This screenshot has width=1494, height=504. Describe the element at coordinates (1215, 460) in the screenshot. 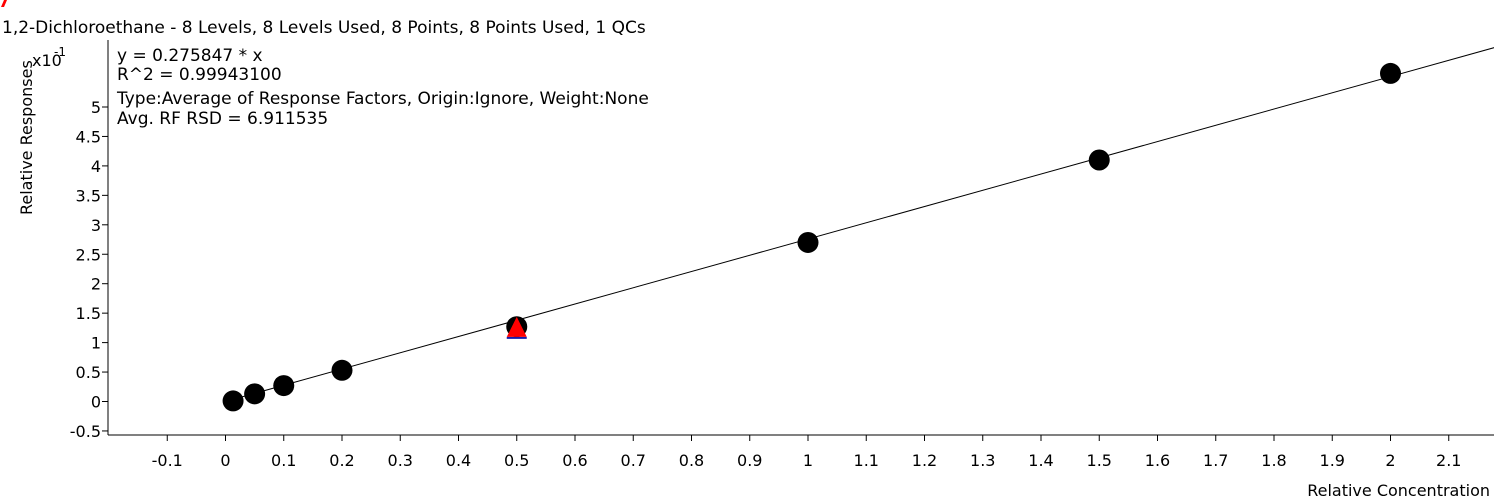

I see `x-tick-label: 1.7` at that location.